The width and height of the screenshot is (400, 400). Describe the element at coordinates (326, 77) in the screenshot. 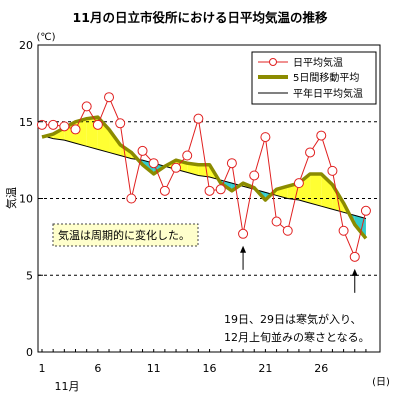

I see `legend-label-moving: 5日間移動平均` at that location.